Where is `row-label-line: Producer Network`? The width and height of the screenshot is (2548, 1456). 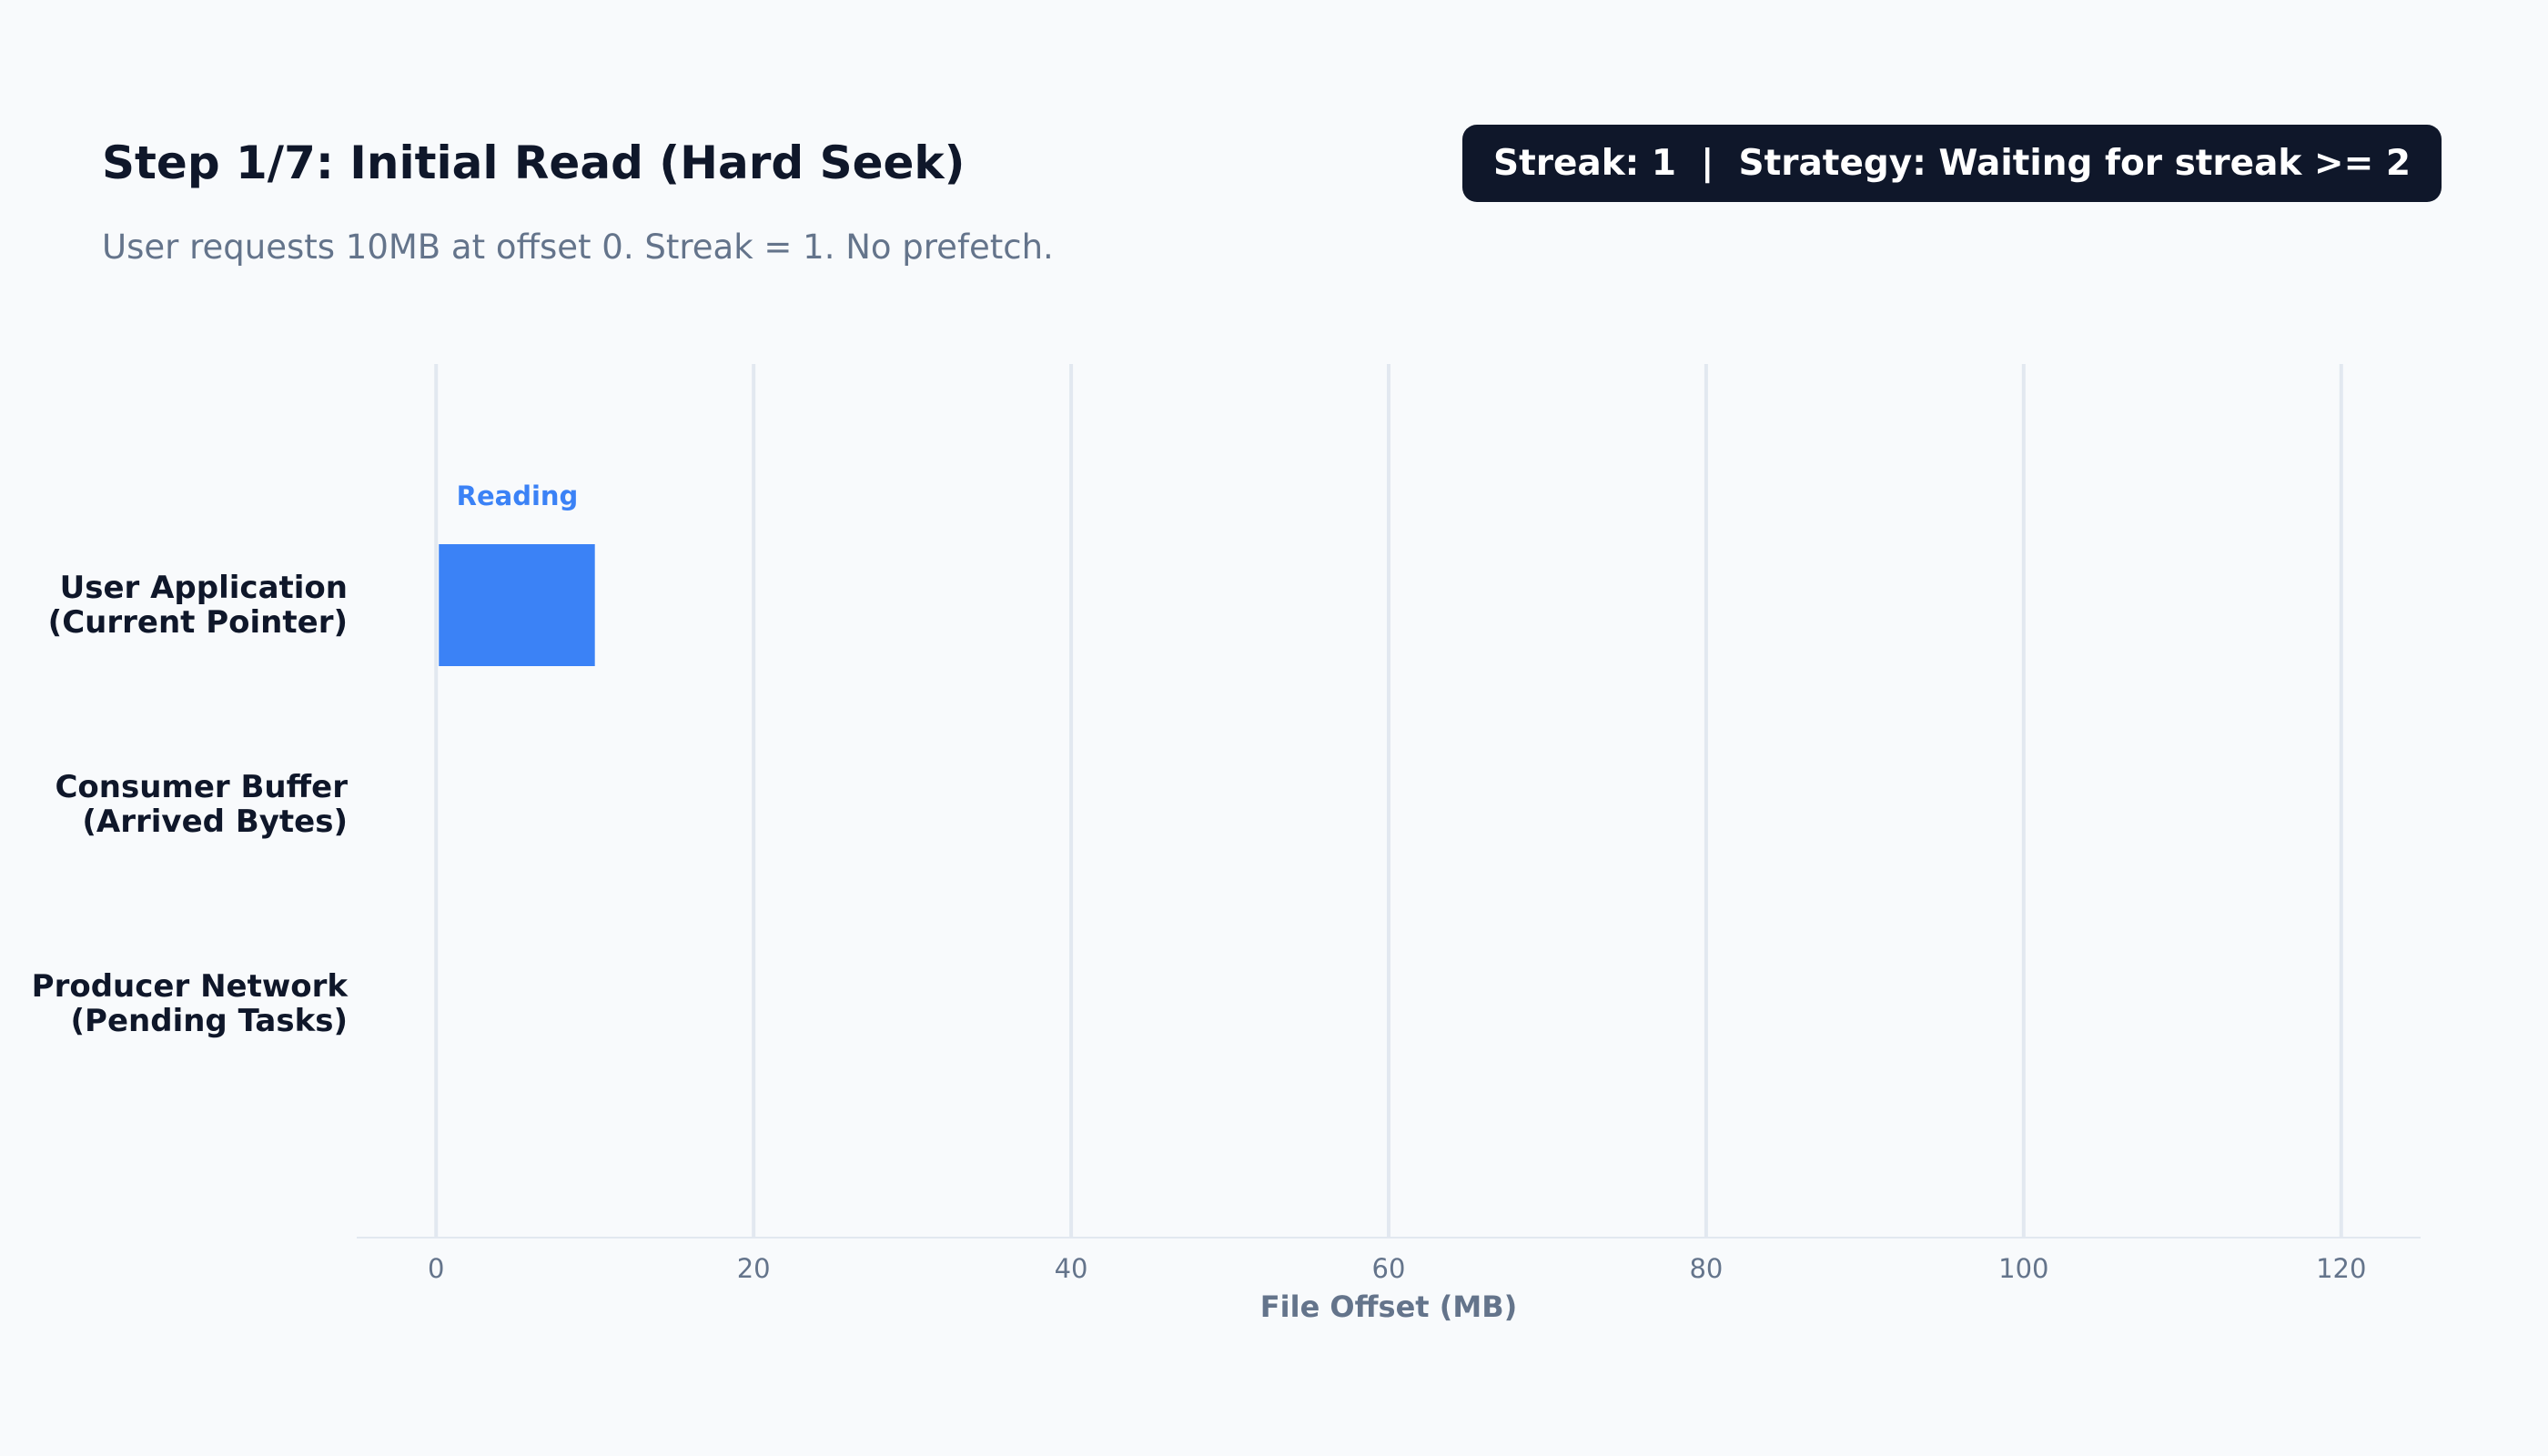
row-label-line: Producer Network is located at coordinates (191, 987).